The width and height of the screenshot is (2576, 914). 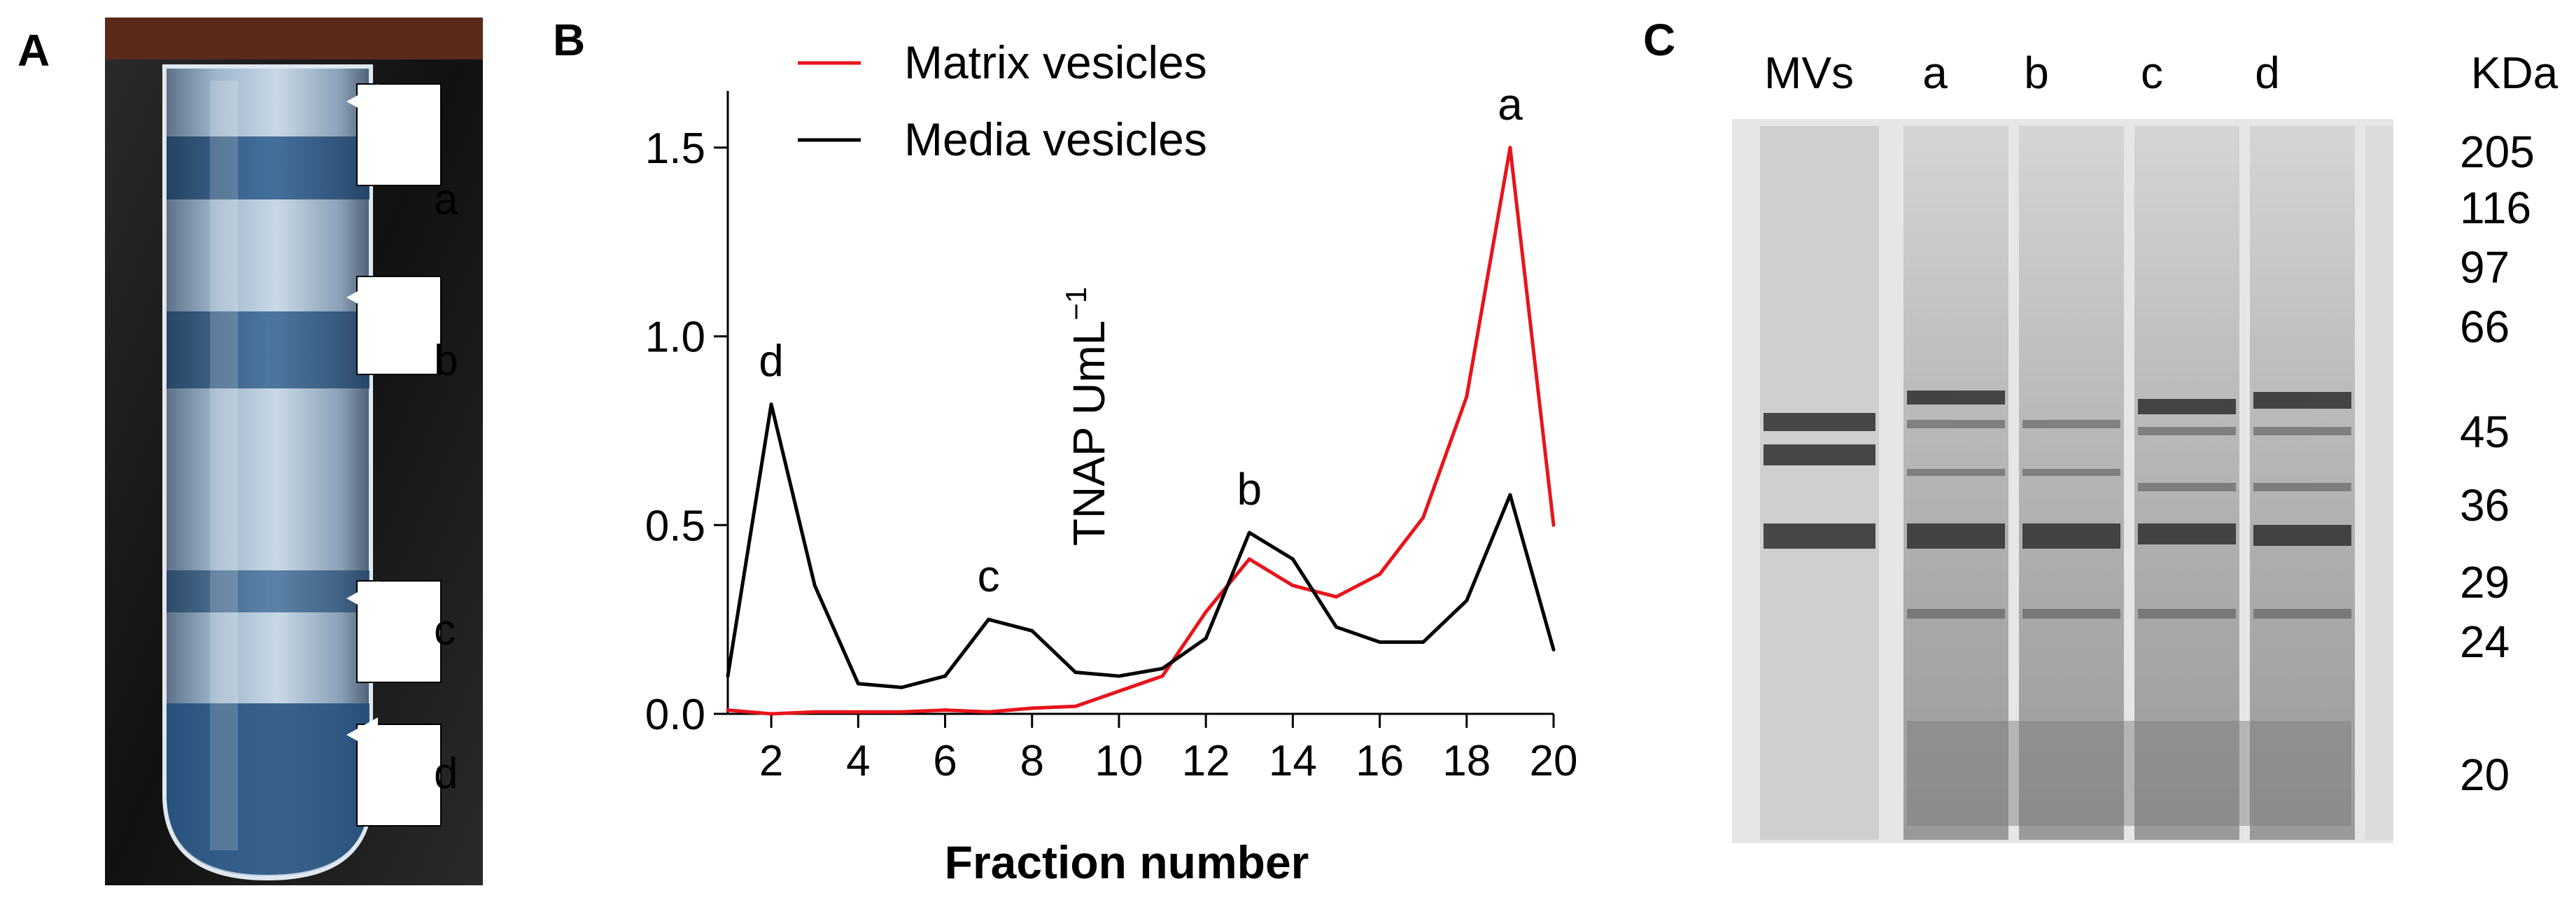 What do you see at coordinates (1206, 761) in the screenshot?
I see `x-tick-label: 12` at bounding box center [1206, 761].